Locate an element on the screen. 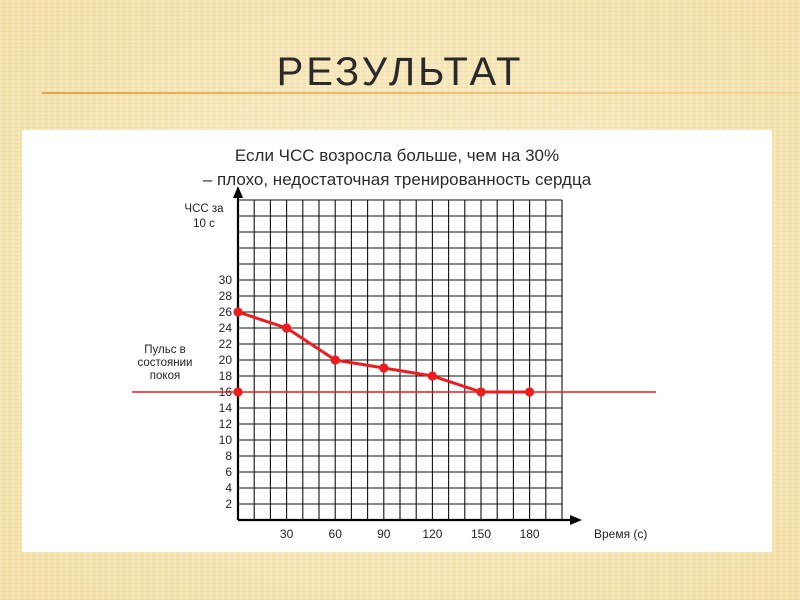 Image resolution: width=800 pixels, height=600 pixels. y-tick-label: 10 is located at coordinates (226, 440).